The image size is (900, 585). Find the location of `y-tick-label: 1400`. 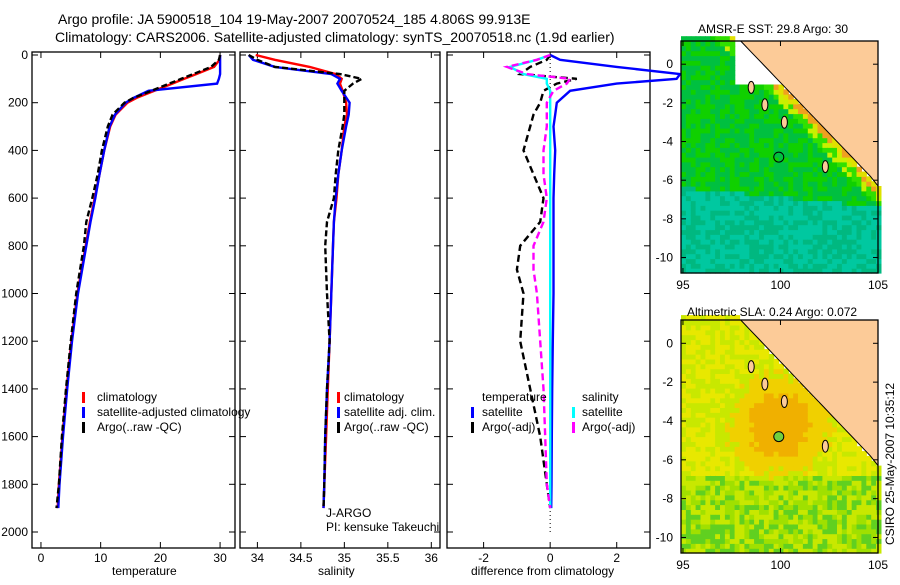

y-tick-label: 1400 is located at coordinates (14, 389).